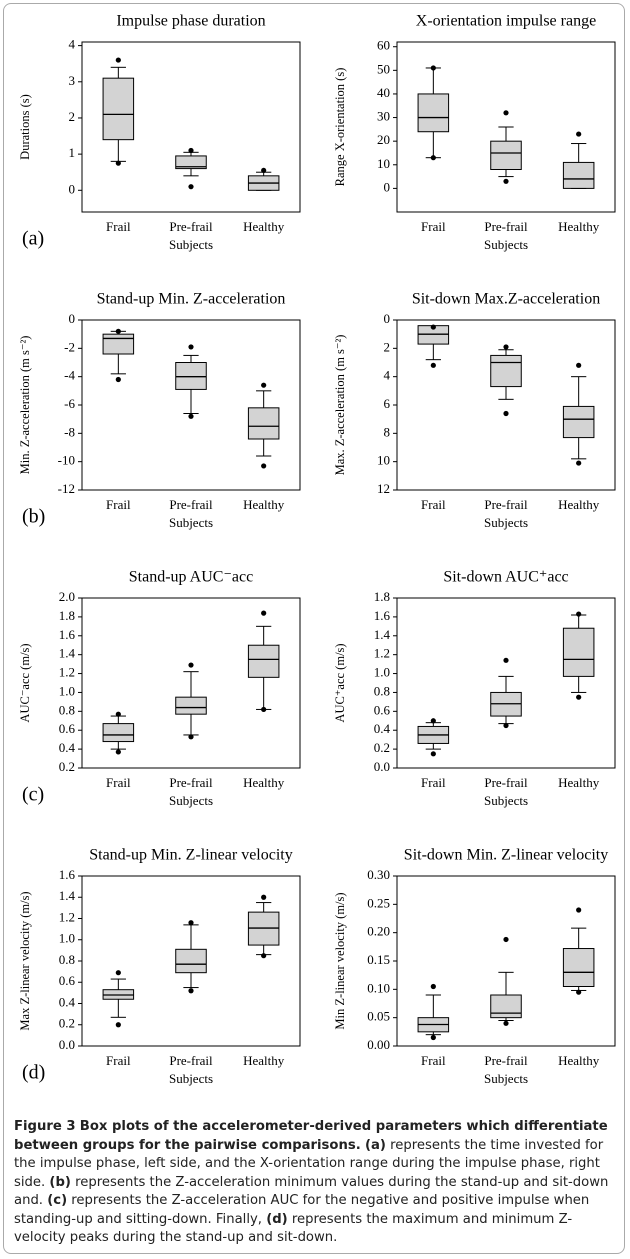 Image resolution: width=630 pixels, height=1259 pixels. I want to click on panel-label: (a), so click(33, 239).